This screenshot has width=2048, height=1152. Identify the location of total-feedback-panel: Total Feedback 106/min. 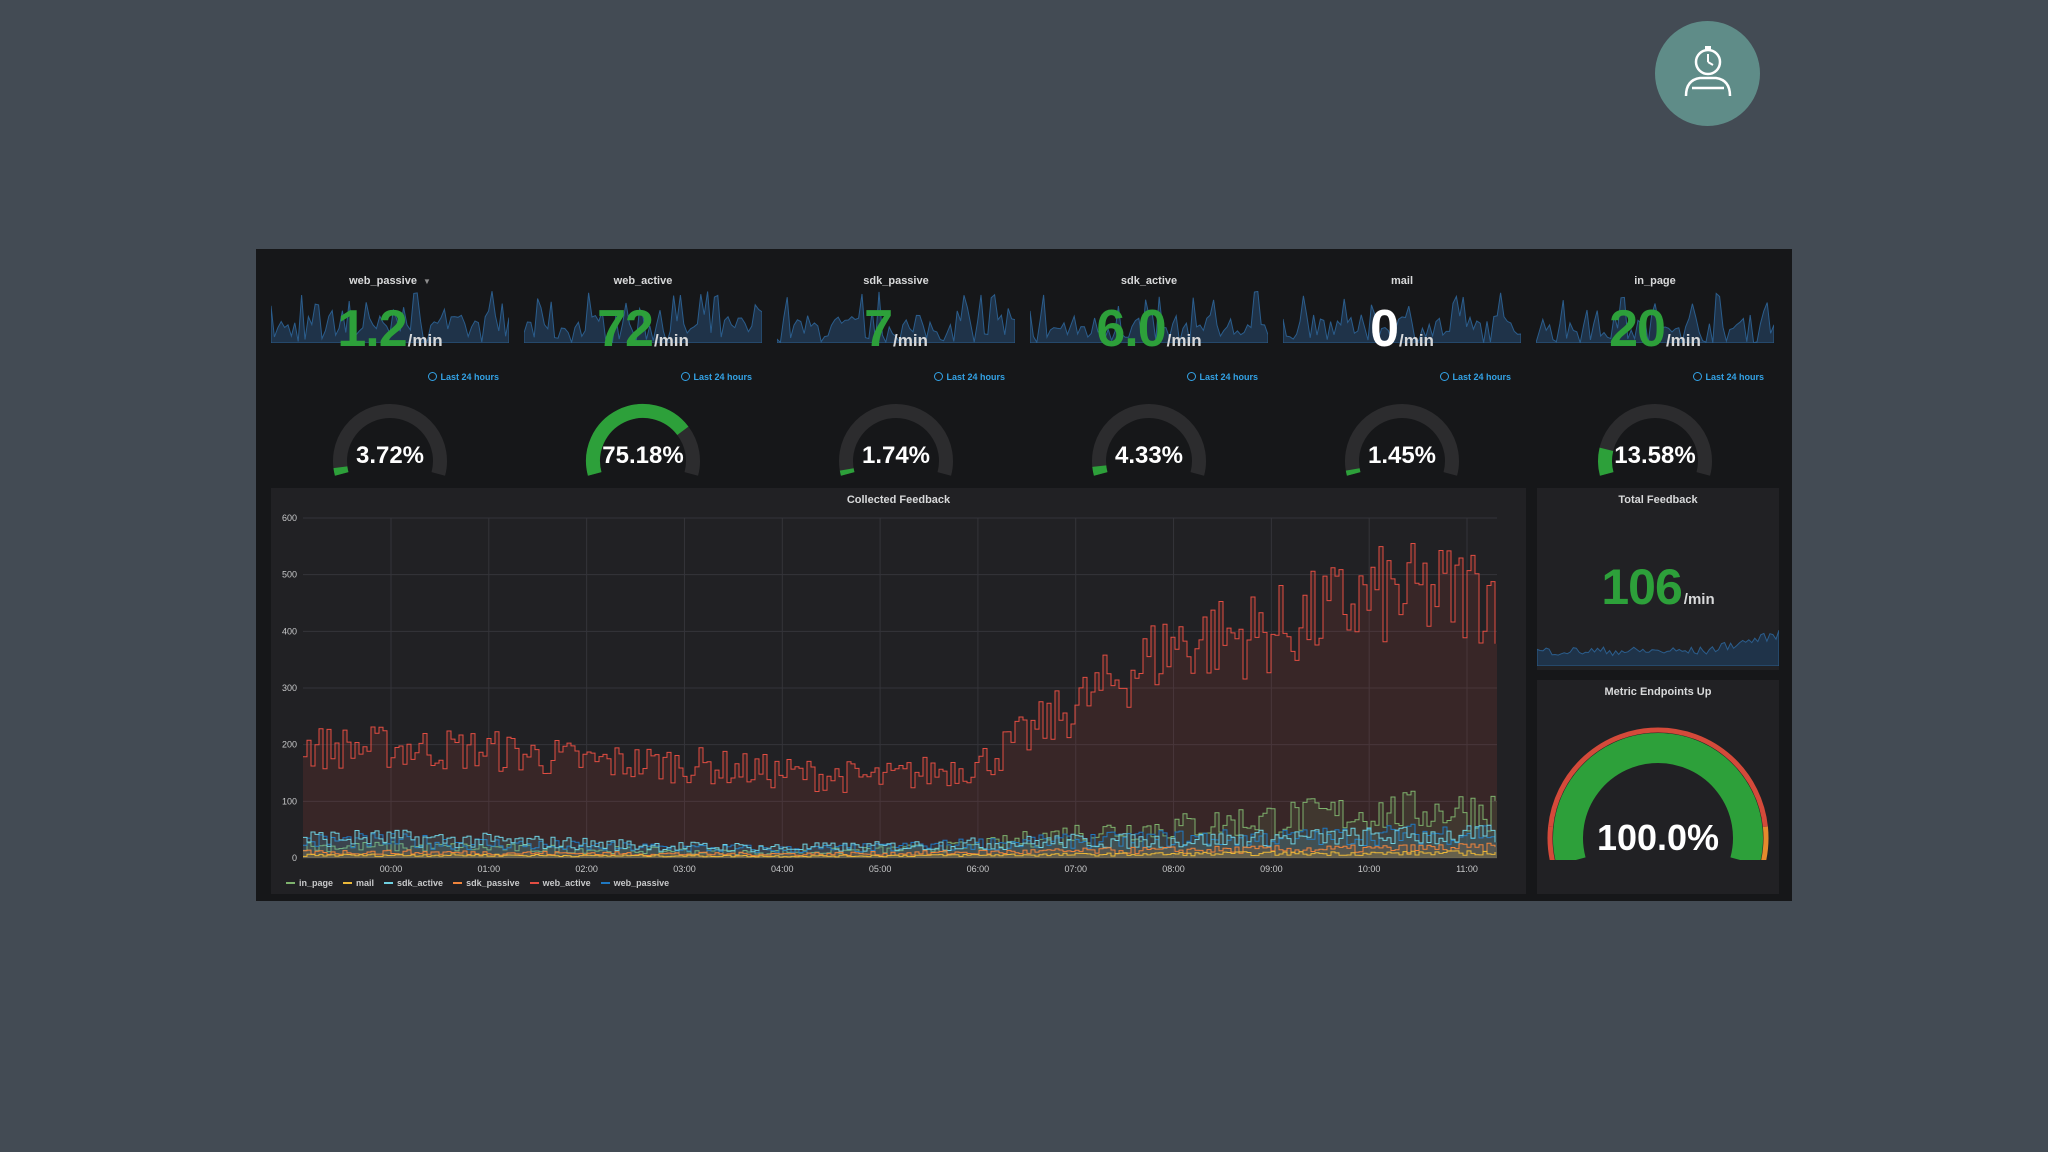
(1658, 579).